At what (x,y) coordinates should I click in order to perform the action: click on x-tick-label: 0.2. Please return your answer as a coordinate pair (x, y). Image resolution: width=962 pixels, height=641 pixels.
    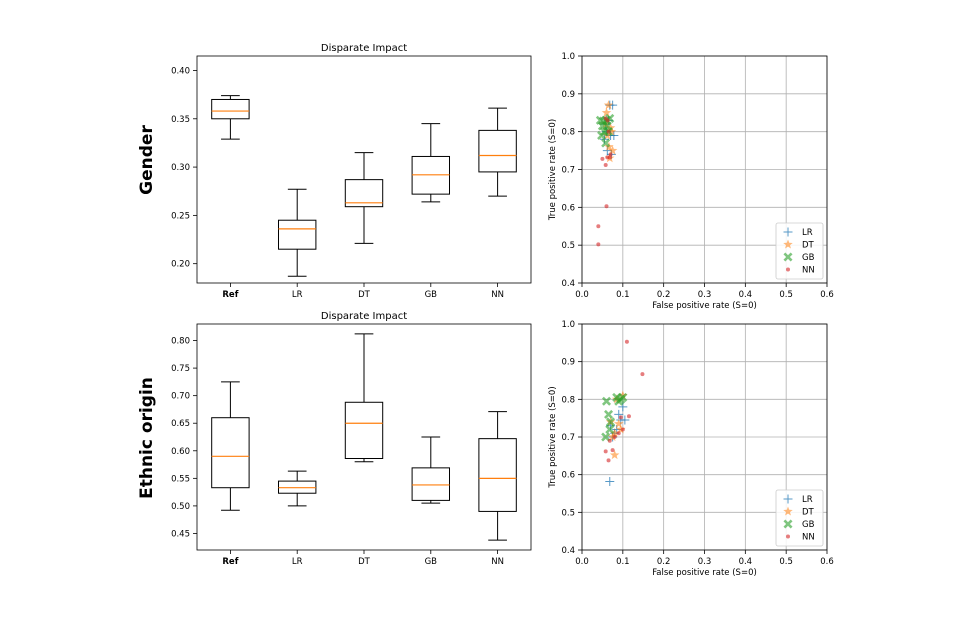
    Looking at the image, I should click on (664, 562).